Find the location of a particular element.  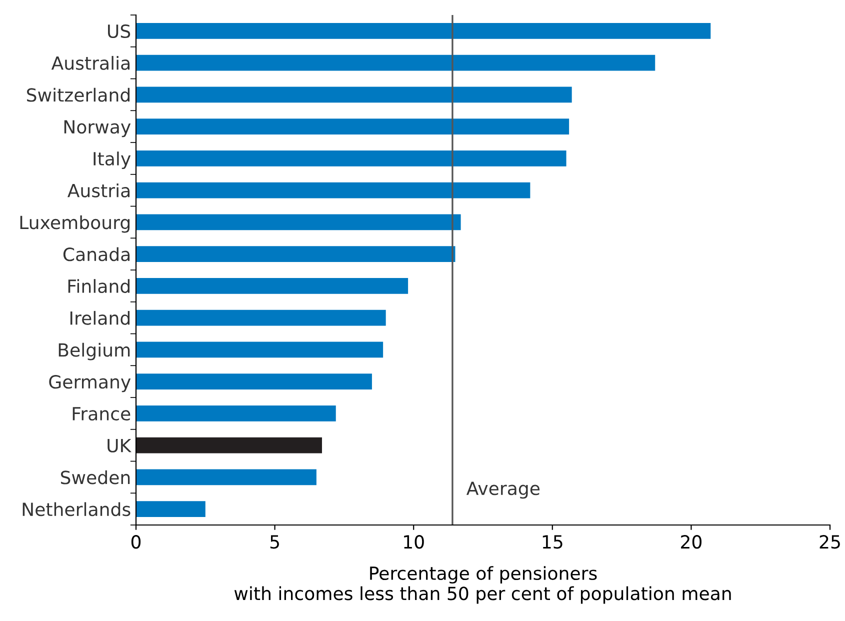

y-tick-label: Sweden is located at coordinates (95, 477).